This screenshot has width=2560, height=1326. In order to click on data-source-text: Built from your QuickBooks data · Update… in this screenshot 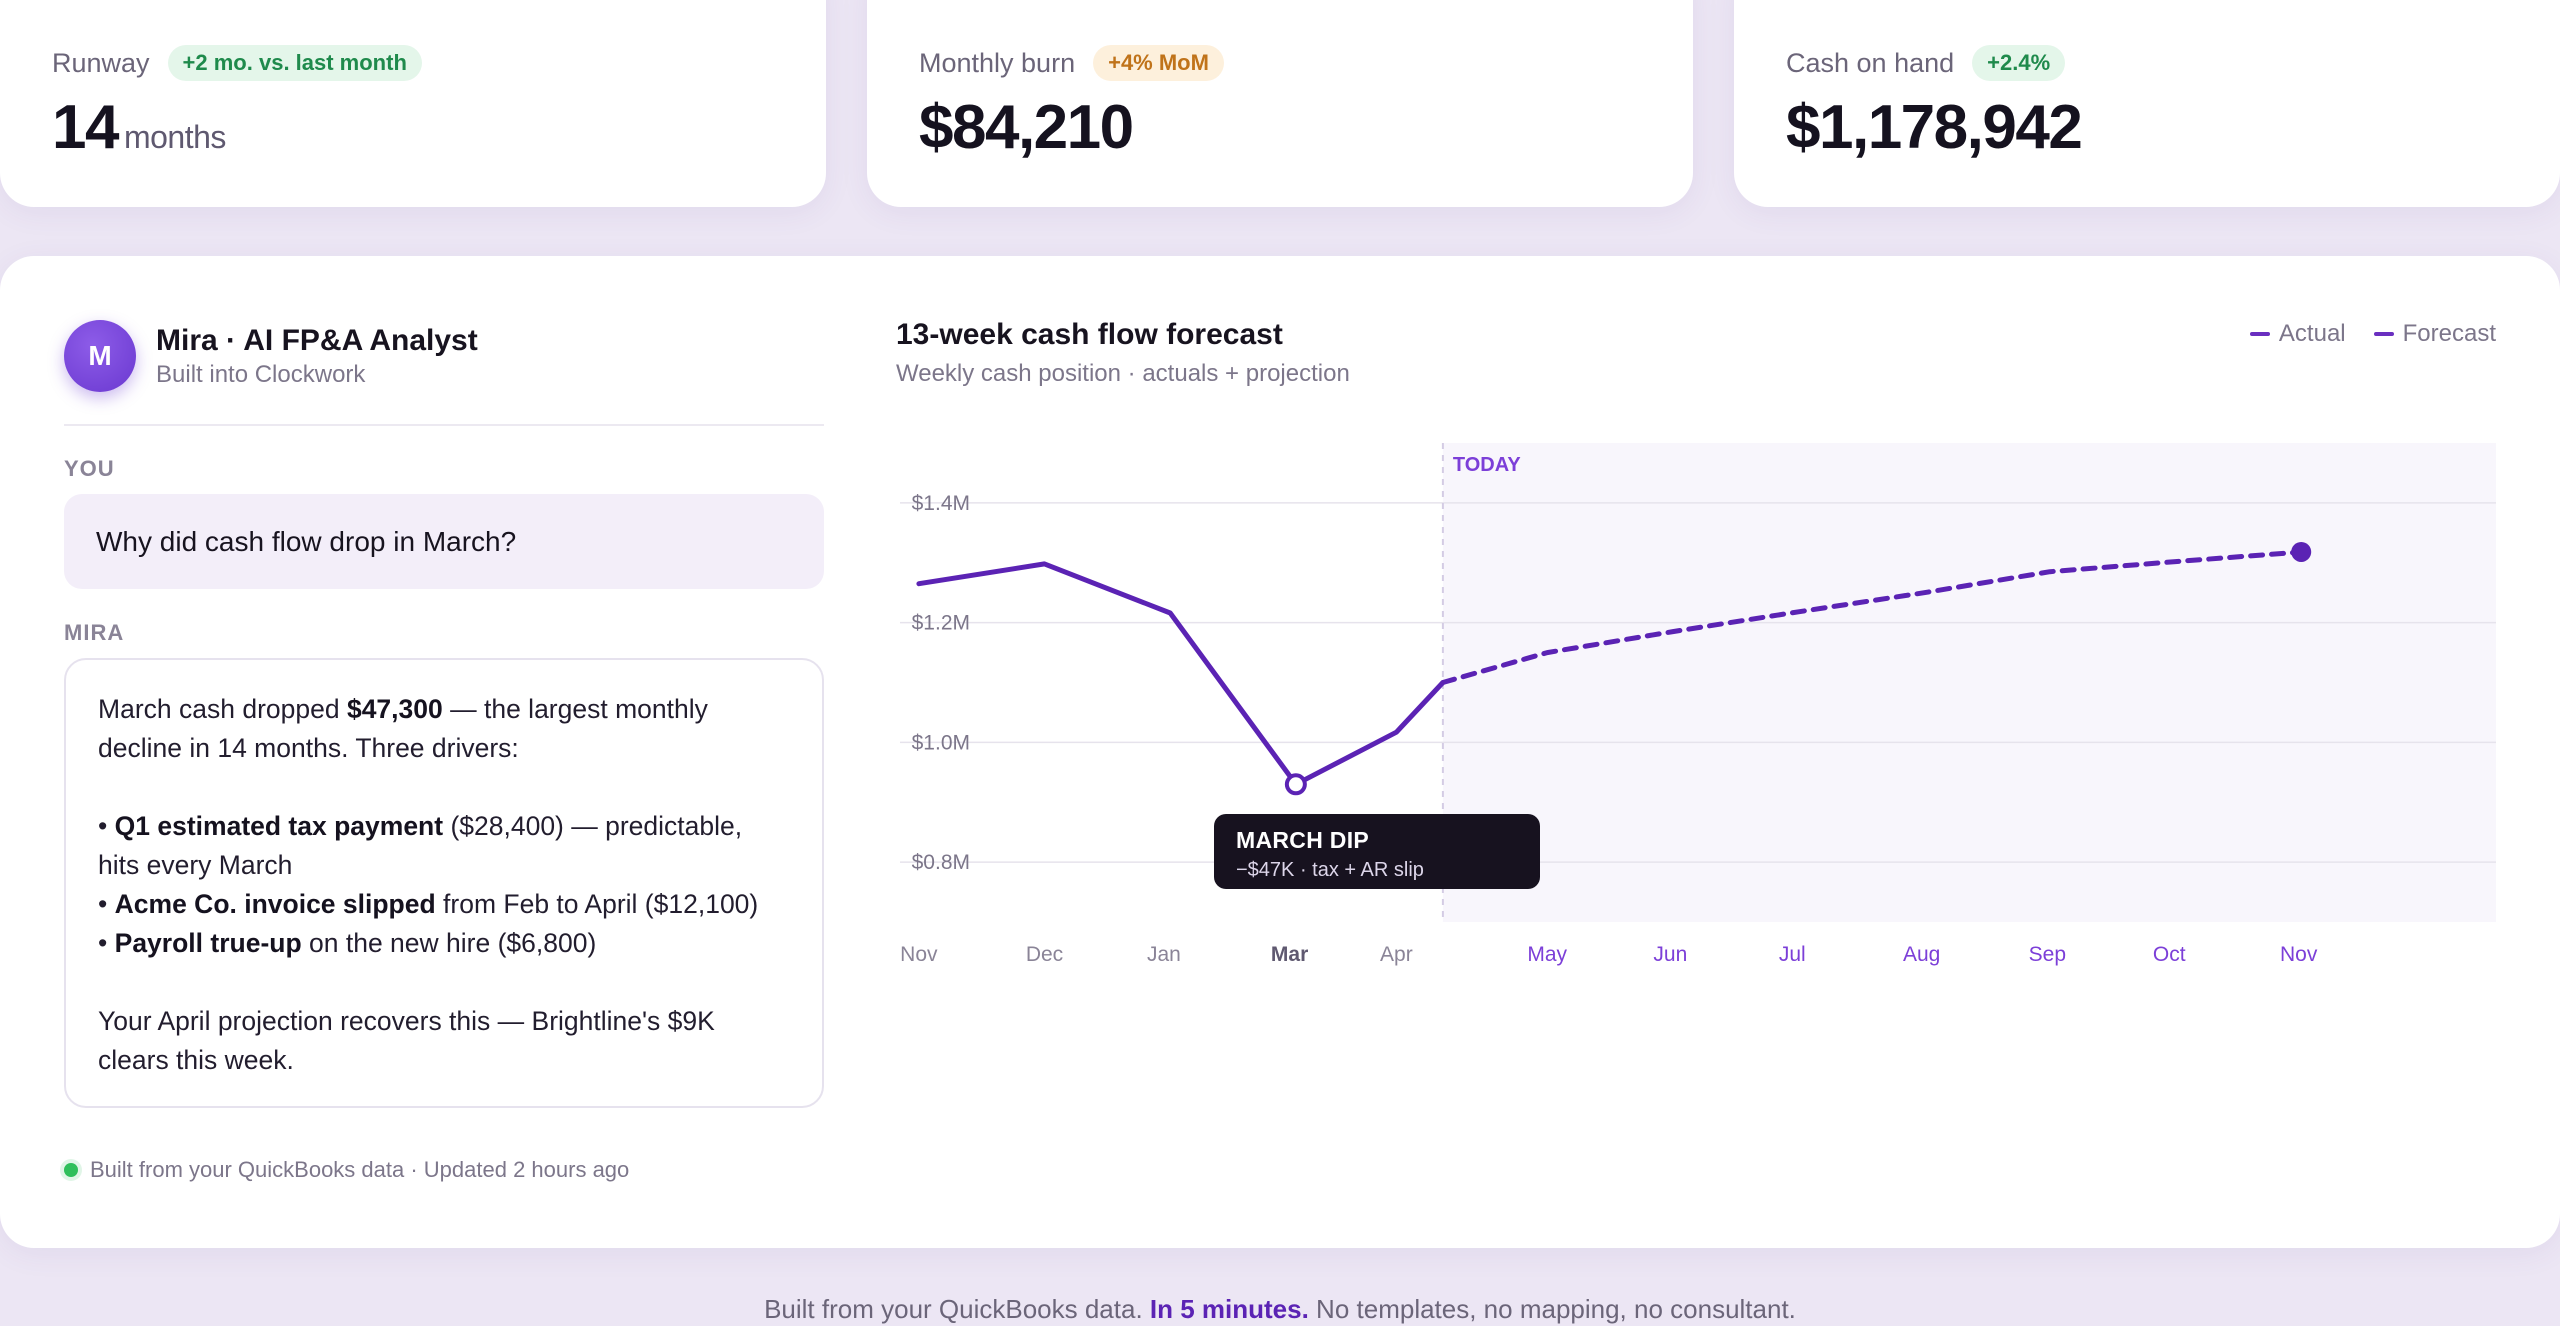, I will do `click(360, 1169)`.